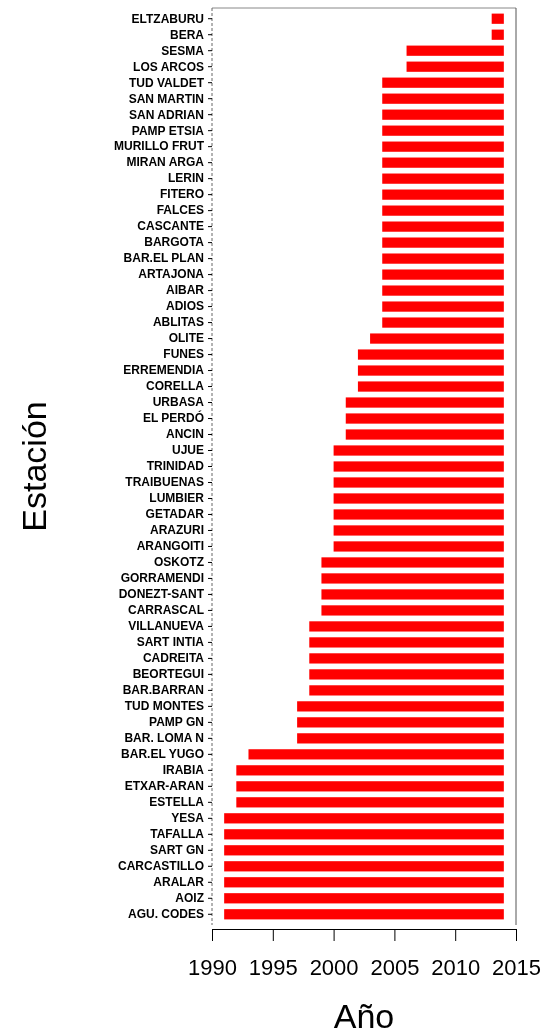  I want to click on y-tick-label: TUD MONTES, so click(164, 706).